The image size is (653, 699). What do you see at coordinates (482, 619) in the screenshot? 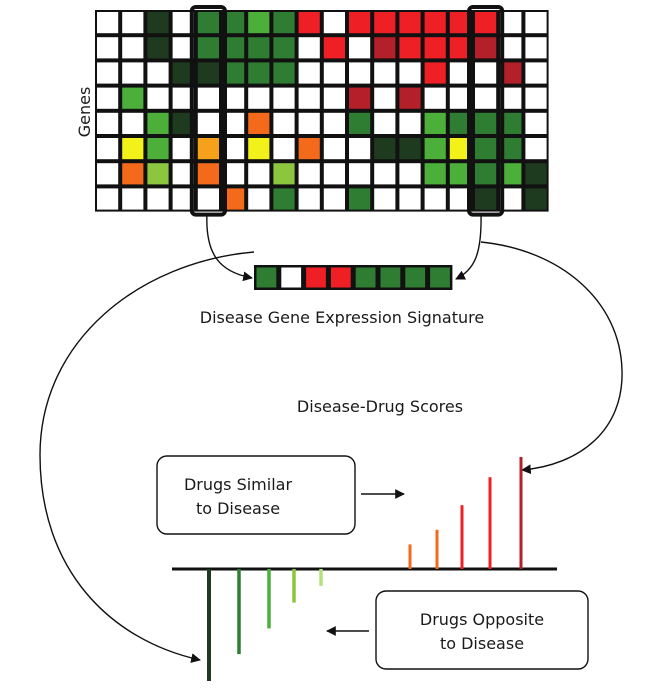
I see `drugs-opposite-label-line1: Drugs Opposite` at bounding box center [482, 619].